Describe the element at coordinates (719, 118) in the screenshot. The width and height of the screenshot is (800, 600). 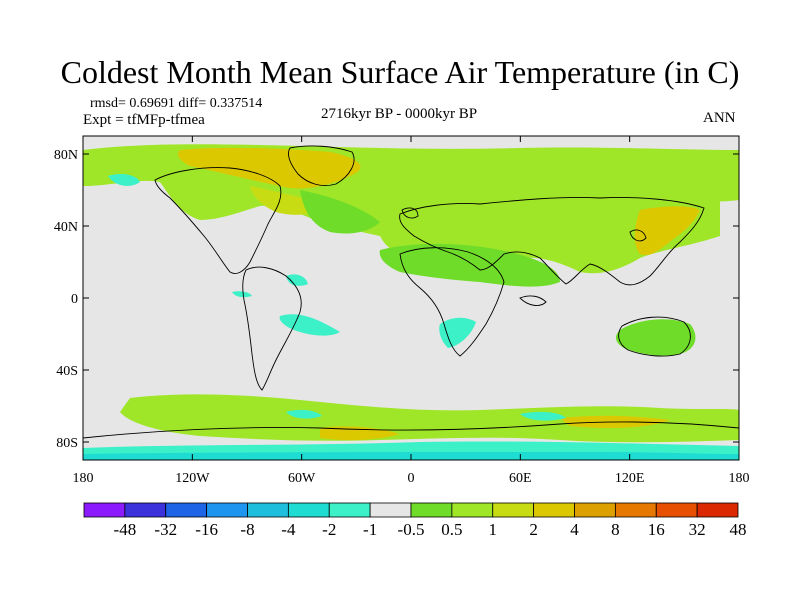
I see `season-label: ANN` at that location.